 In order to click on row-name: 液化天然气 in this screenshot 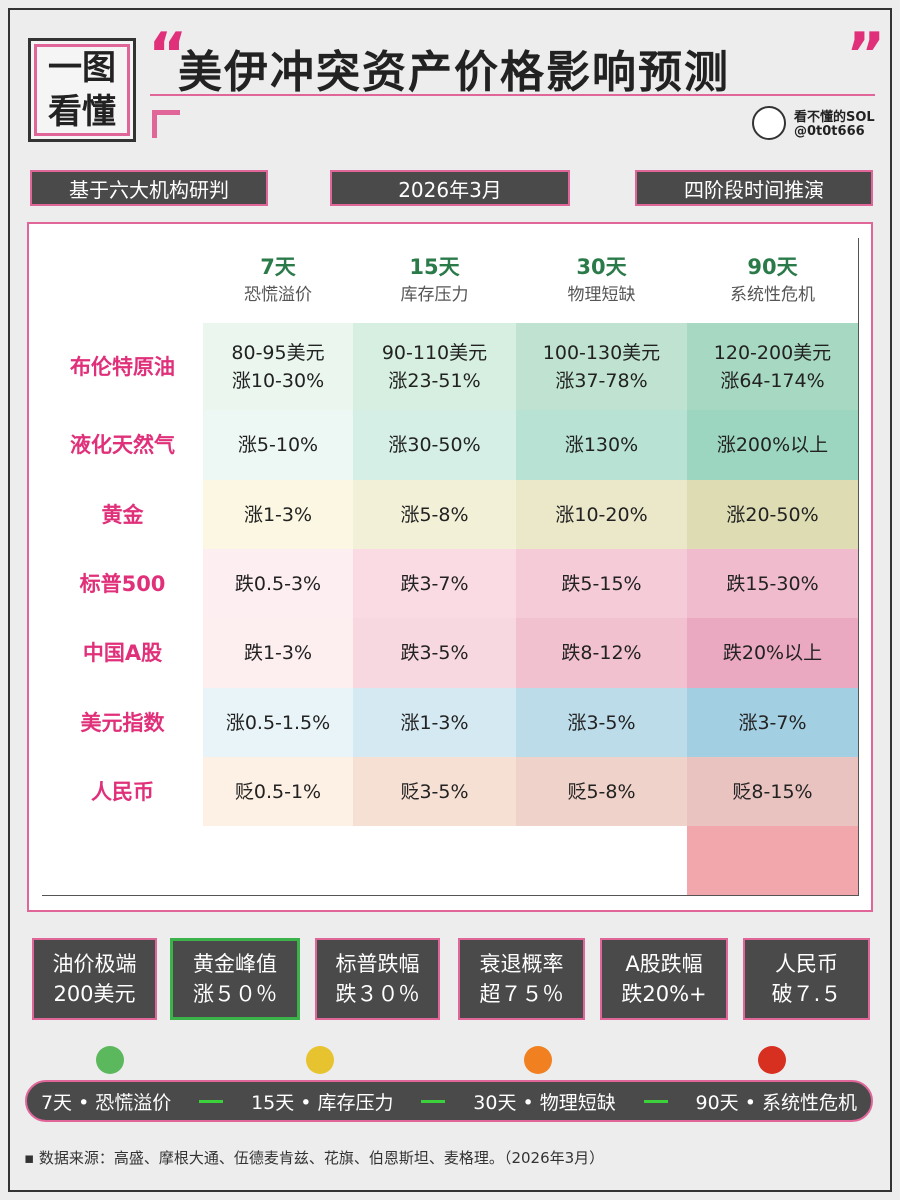, I will do `click(122, 445)`.